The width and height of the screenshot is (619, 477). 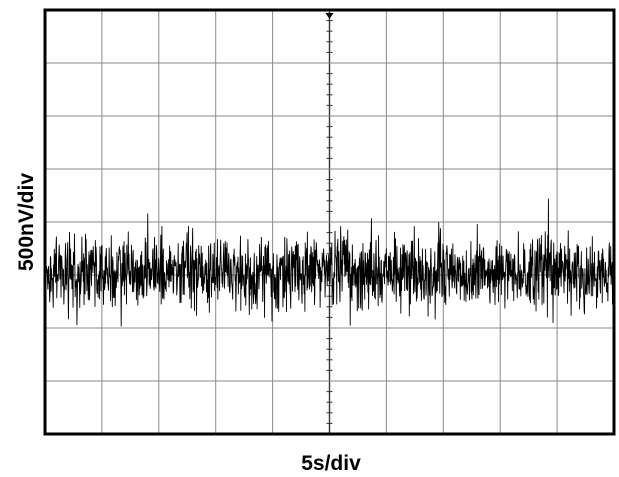 What do you see at coordinates (331, 463) in the screenshot?
I see `x-axis-label: 5s/div` at bounding box center [331, 463].